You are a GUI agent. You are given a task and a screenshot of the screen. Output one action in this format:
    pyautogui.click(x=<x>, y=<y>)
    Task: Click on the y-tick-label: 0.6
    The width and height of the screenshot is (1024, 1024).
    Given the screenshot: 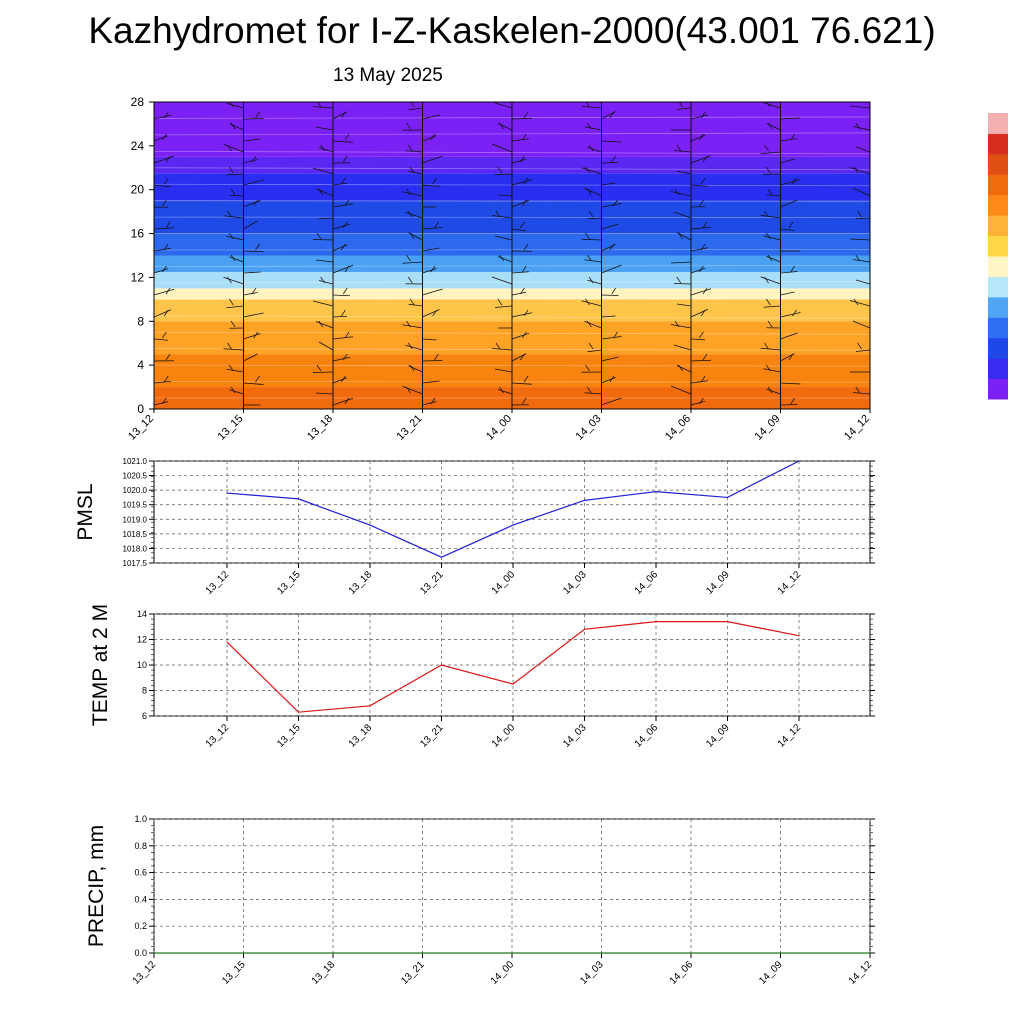 What is the action you would take?
    pyautogui.click(x=140, y=873)
    